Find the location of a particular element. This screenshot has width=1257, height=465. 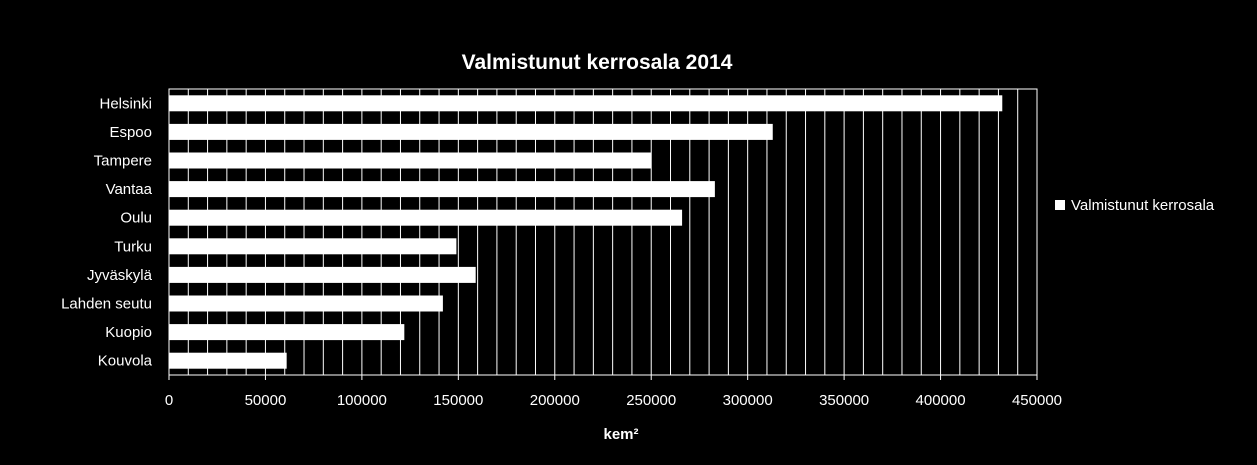

bar-helsinki is located at coordinates (586, 103).